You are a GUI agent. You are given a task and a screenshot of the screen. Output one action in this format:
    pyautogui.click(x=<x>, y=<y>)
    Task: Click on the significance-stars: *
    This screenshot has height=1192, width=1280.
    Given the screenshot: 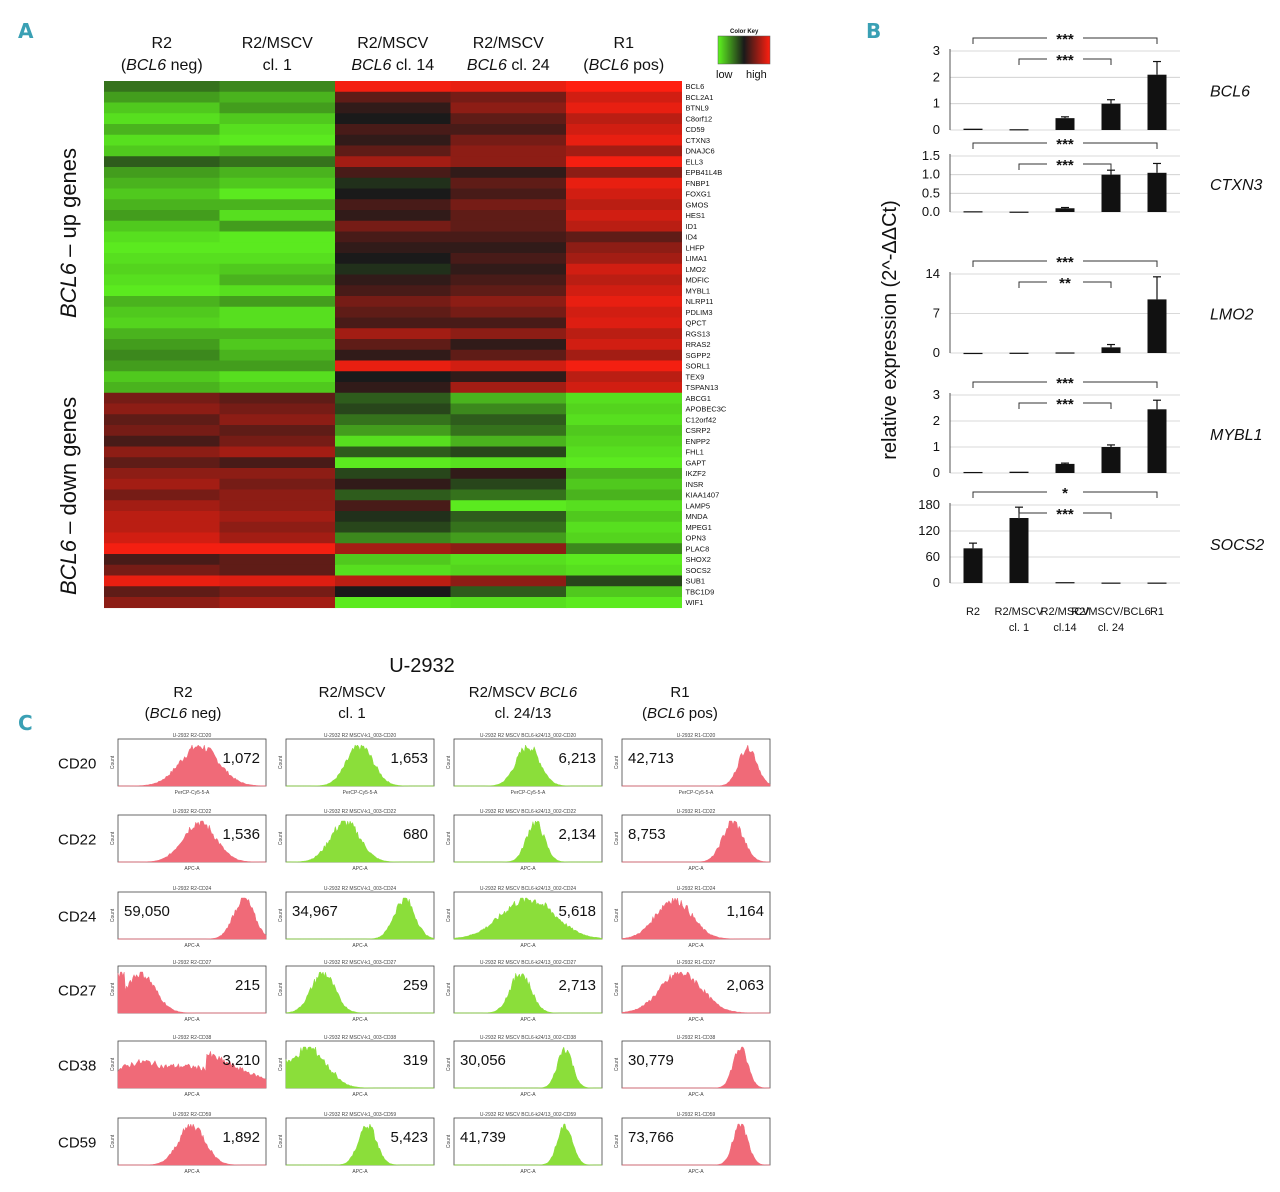 What is the action you would take?
    pyautogui.click(x=1065, y=493)
    